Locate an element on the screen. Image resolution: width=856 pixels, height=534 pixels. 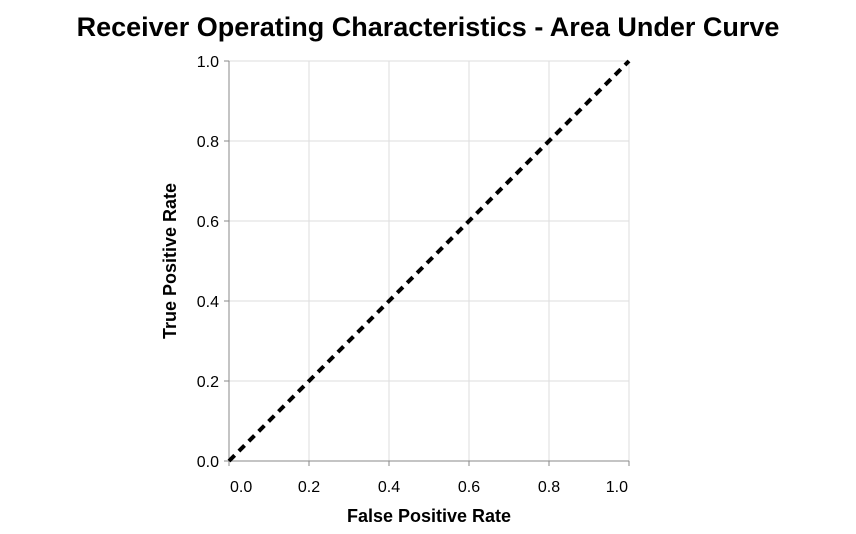
y-tick-label: 0.8 is located at coordinates (208, 142).